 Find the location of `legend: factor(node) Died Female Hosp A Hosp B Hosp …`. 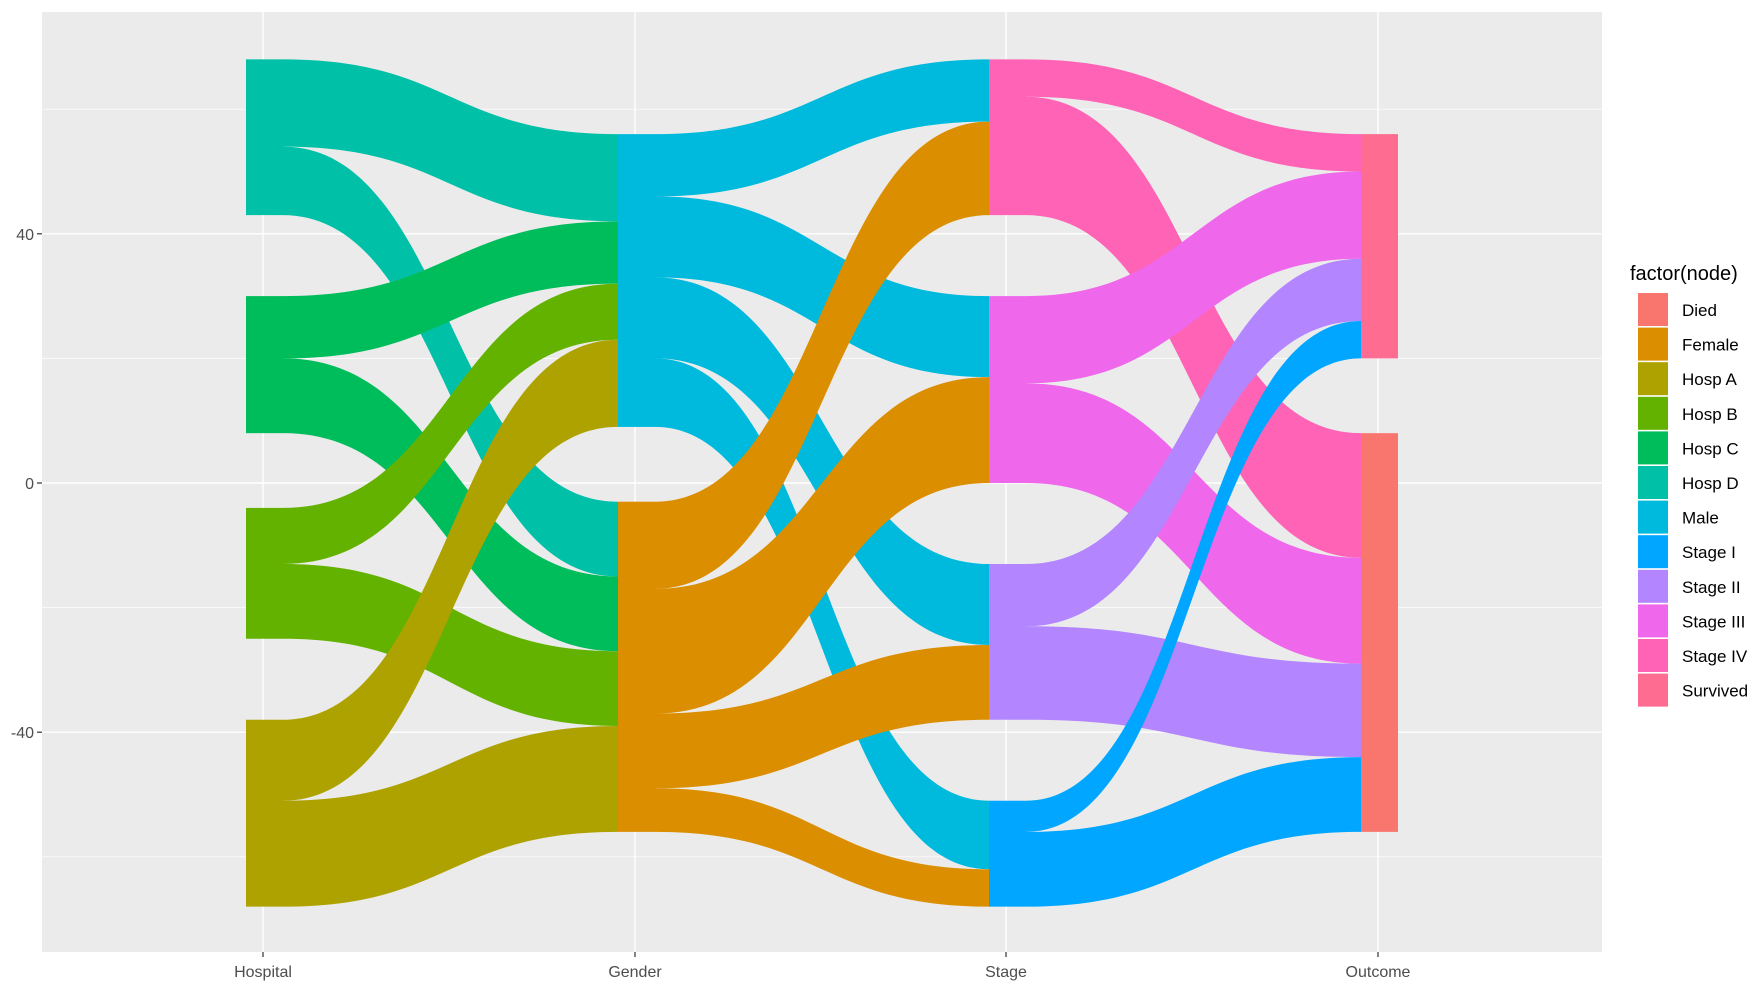

legend: factor(node) Died Female Hosp A Hosp B Hosp … is located at coordinates (1689, 485).